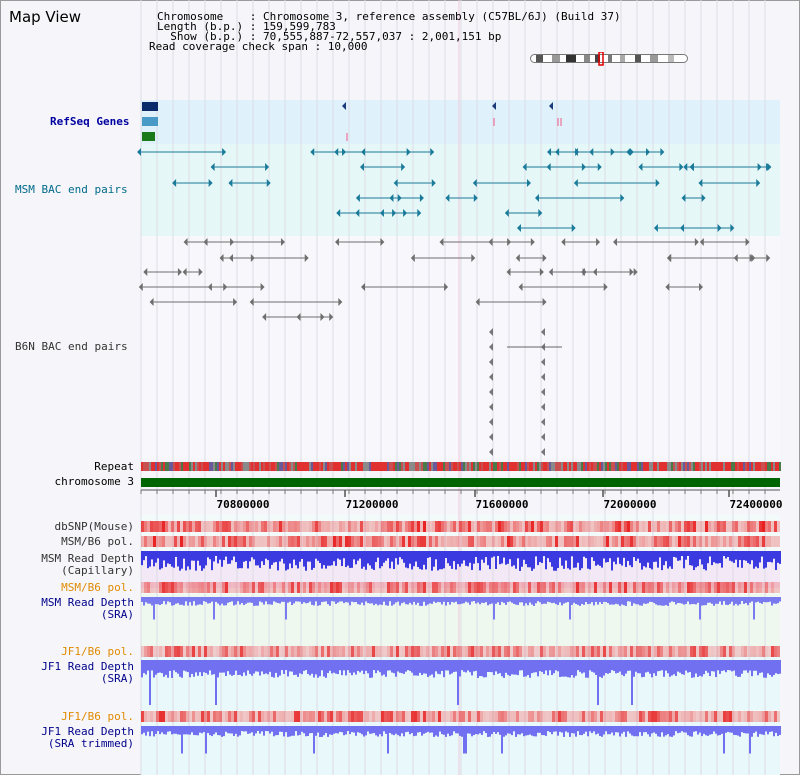  I want to click on track-label-refseq: RefSeq Genes, so click(90, 121).